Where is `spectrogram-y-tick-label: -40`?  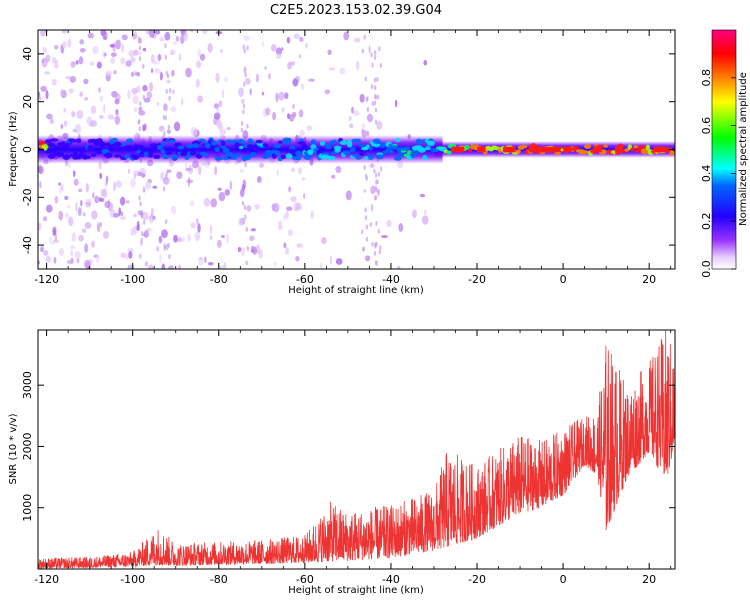 spectrogram-y-tick-label: -40 is located at coordinates (27, 245).